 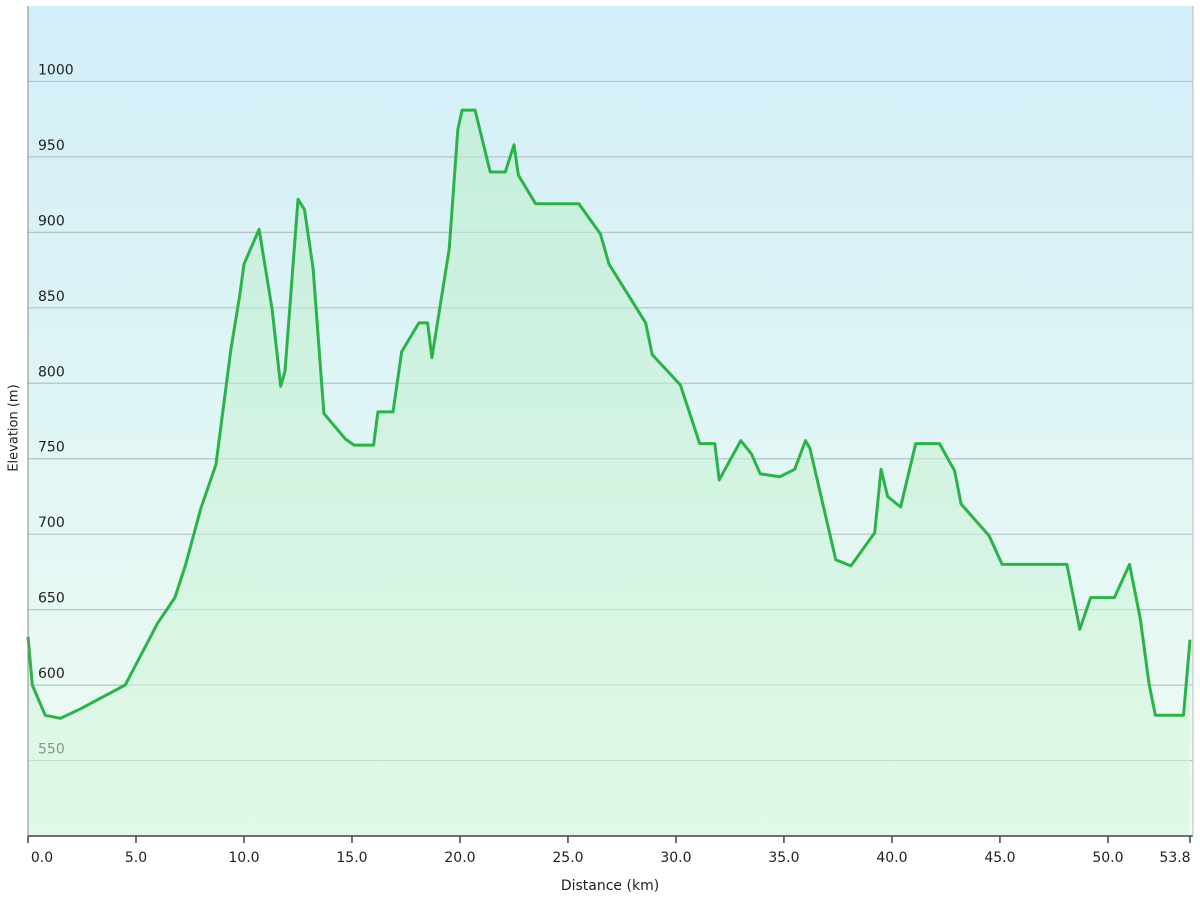 I want to click on x-tick-label: 53.8, so click(x=1174, y=858).